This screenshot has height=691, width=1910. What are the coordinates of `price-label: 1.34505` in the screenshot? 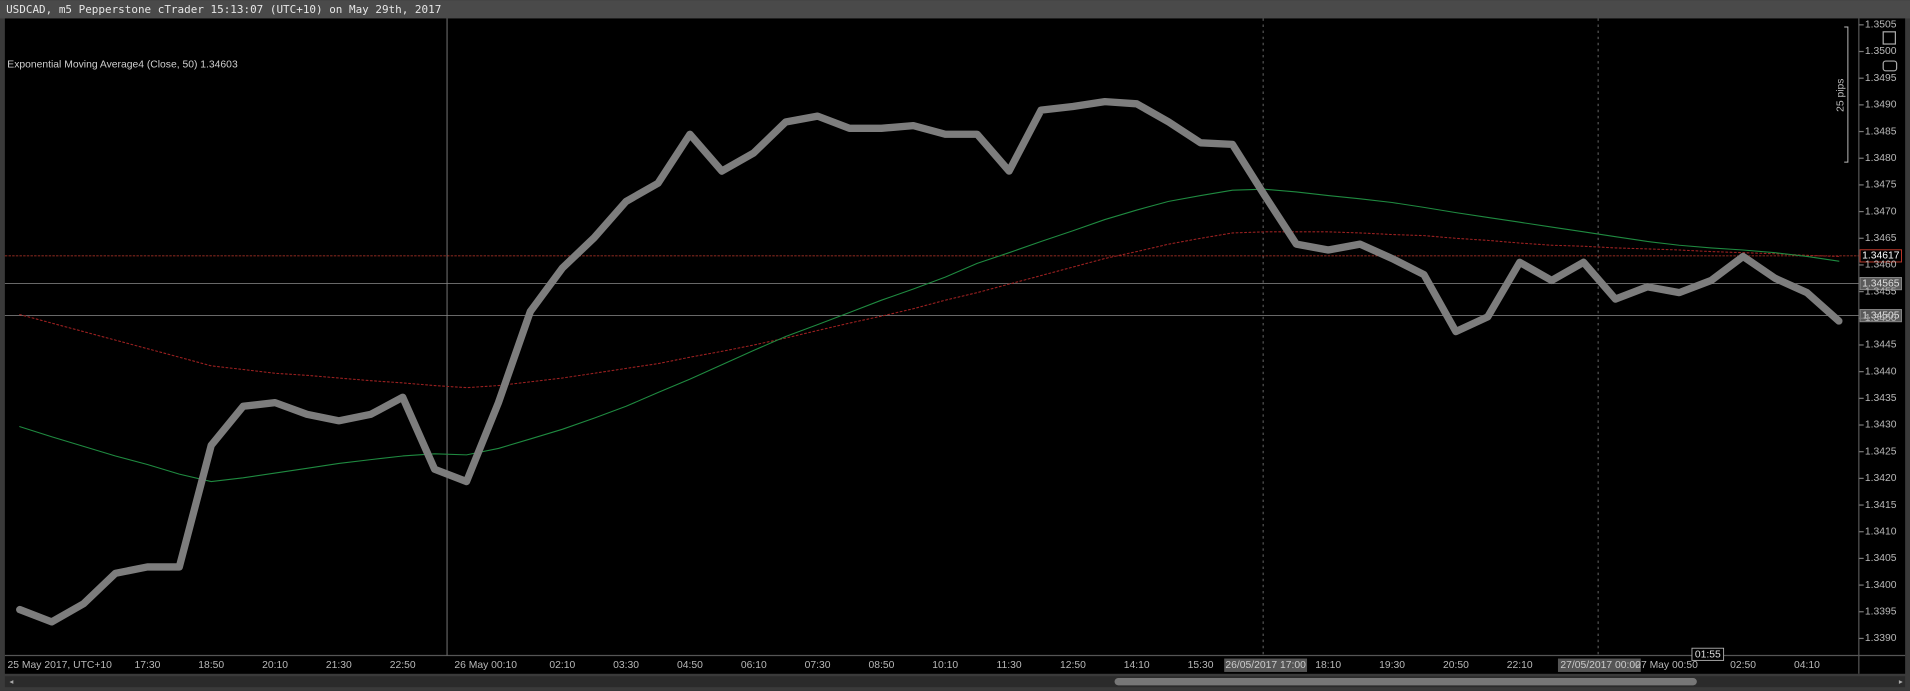 It's located at (1881, 315).